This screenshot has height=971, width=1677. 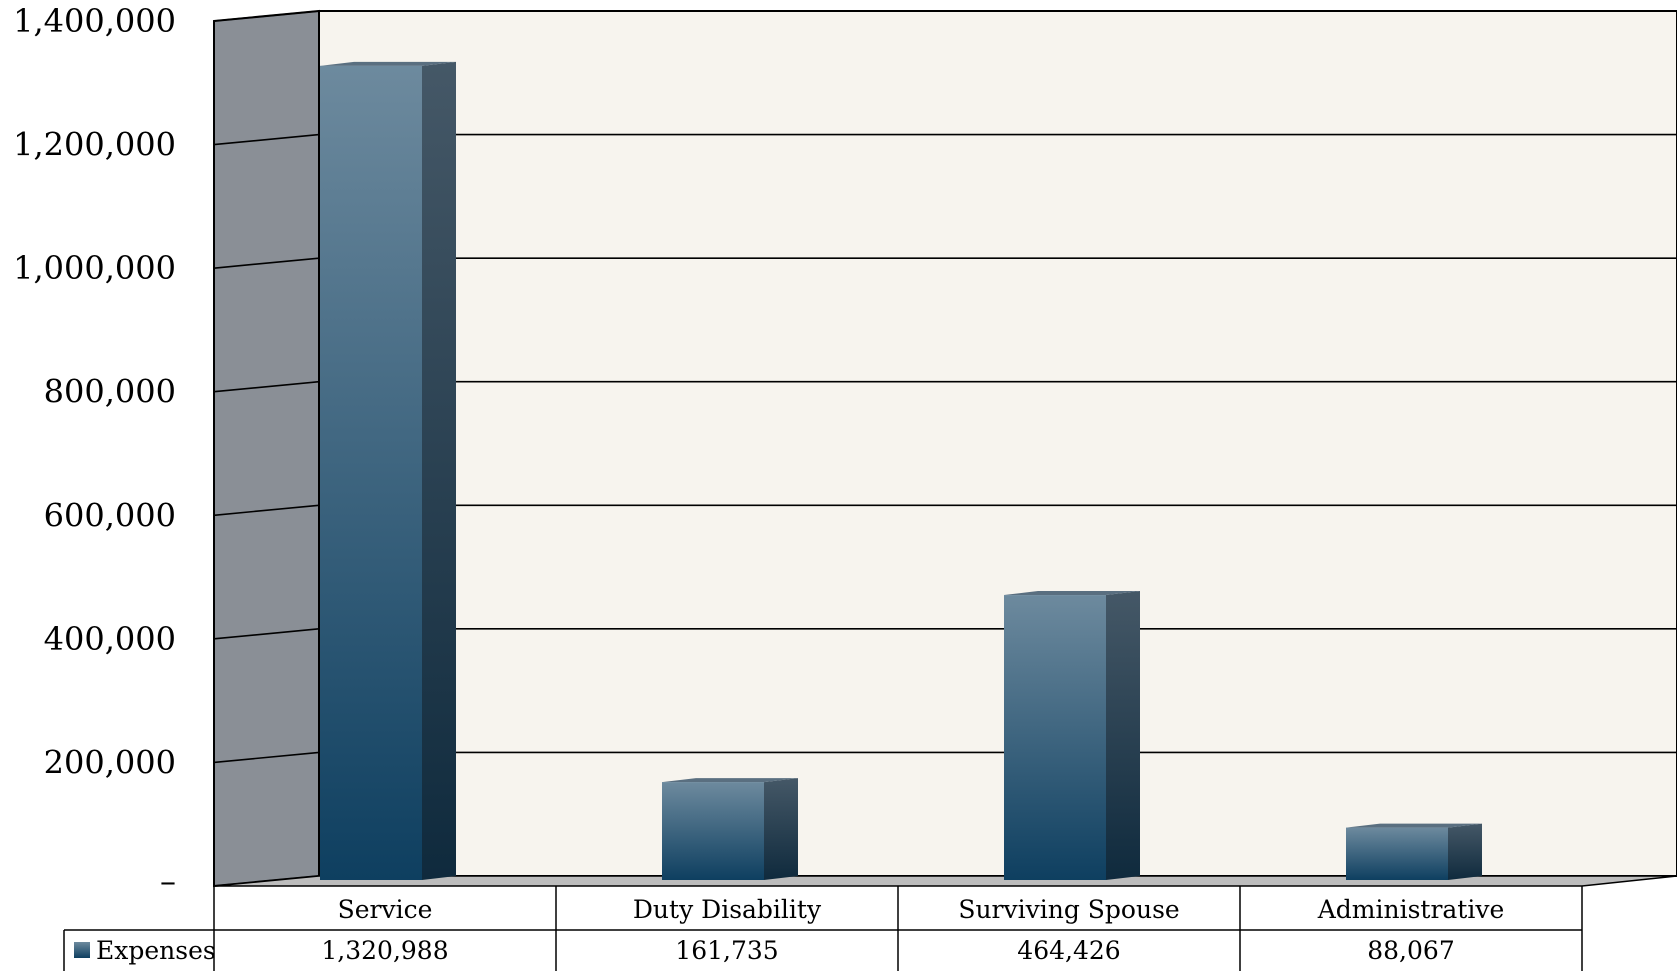 What do you see at coordinates (82, 950) in the screenshot?
I see `legend-key` at bounding box center [82, 950].